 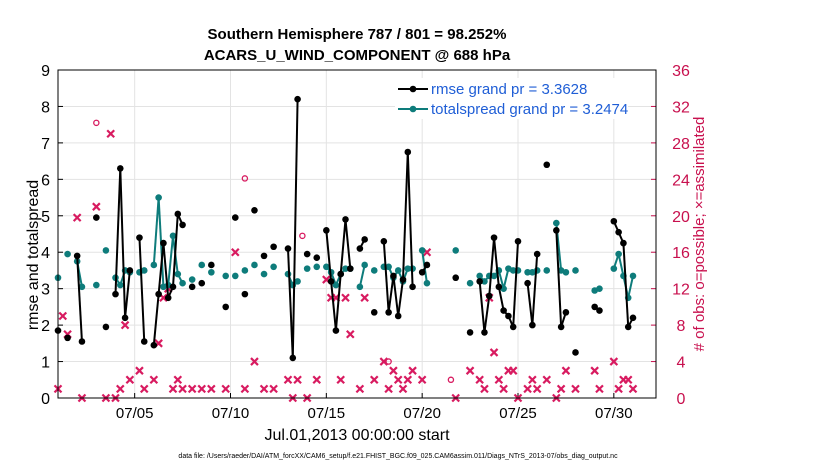 What do you see at coordinates (45, 107) in the screenshot?
I see `y-tick-left-label: 8` at bounding box center [45, 107].